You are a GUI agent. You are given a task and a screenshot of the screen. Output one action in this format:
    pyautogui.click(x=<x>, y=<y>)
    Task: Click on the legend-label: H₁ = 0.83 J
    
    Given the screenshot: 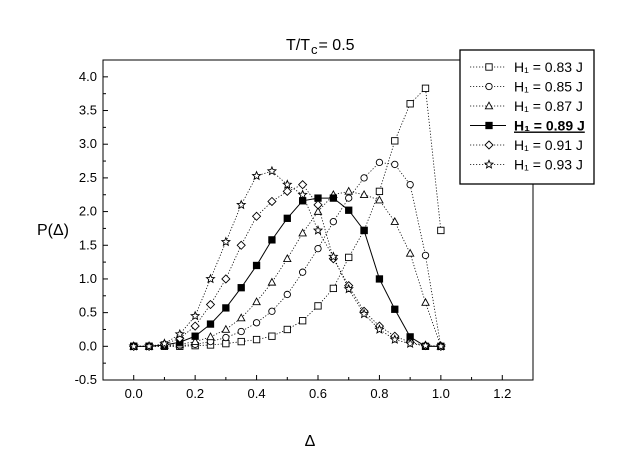 What is the action you would take?
    pyautogui.click(x=548, y=67)
    